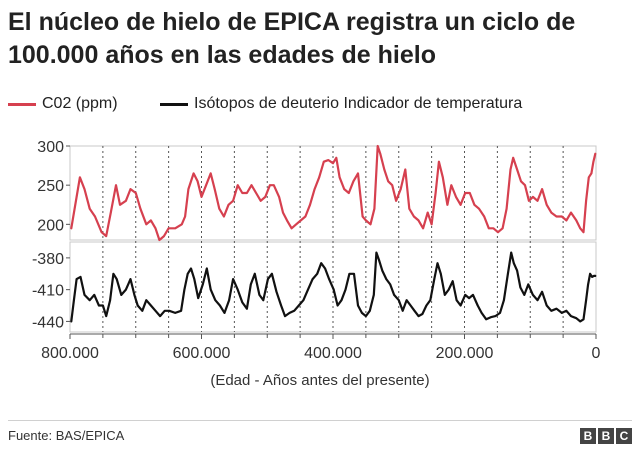  I want to click on bbc-logo-letter: B, so click(606, 436).